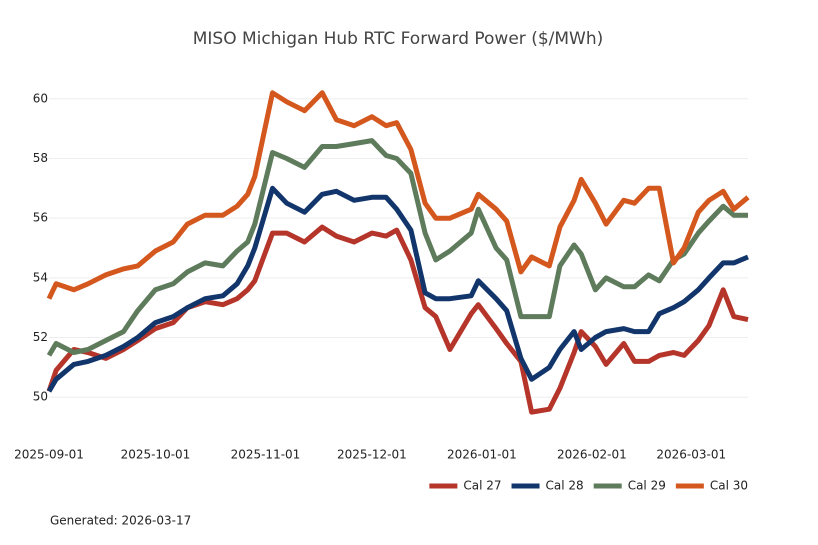 This screenshot has width=818, height=545. Describe the element at coordinates (120, 521) in the screenshot. I see `footer: Generated: 2026-03-17` at that location.